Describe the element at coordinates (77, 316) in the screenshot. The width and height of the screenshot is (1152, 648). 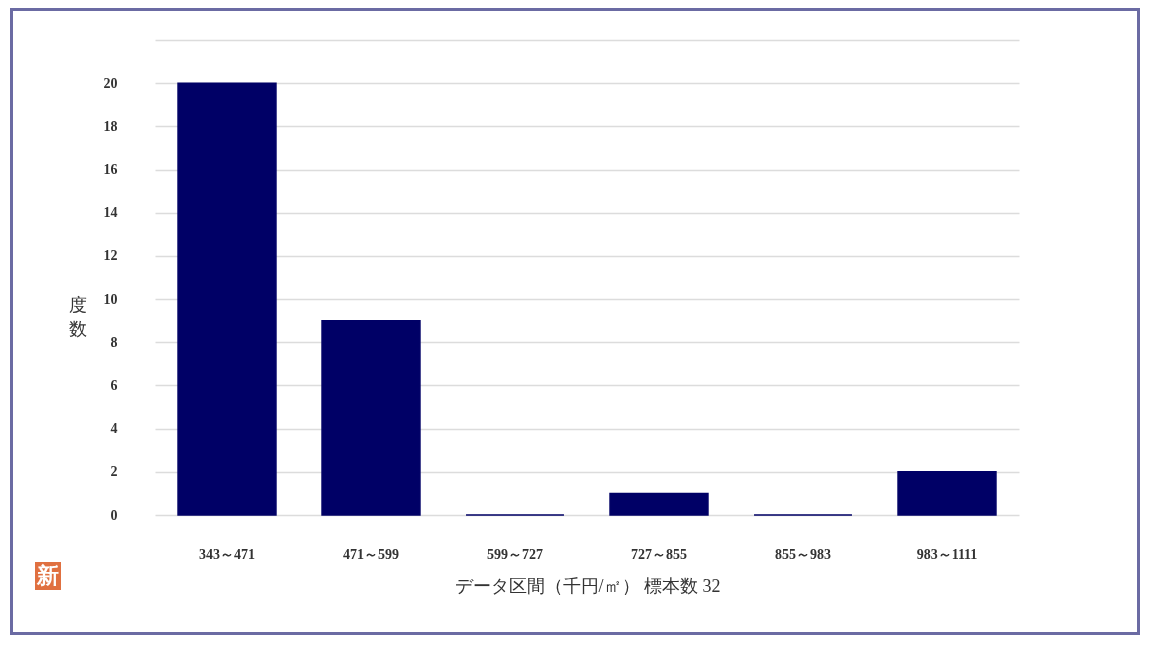
I see `y-axis-title: 度数` at that location.